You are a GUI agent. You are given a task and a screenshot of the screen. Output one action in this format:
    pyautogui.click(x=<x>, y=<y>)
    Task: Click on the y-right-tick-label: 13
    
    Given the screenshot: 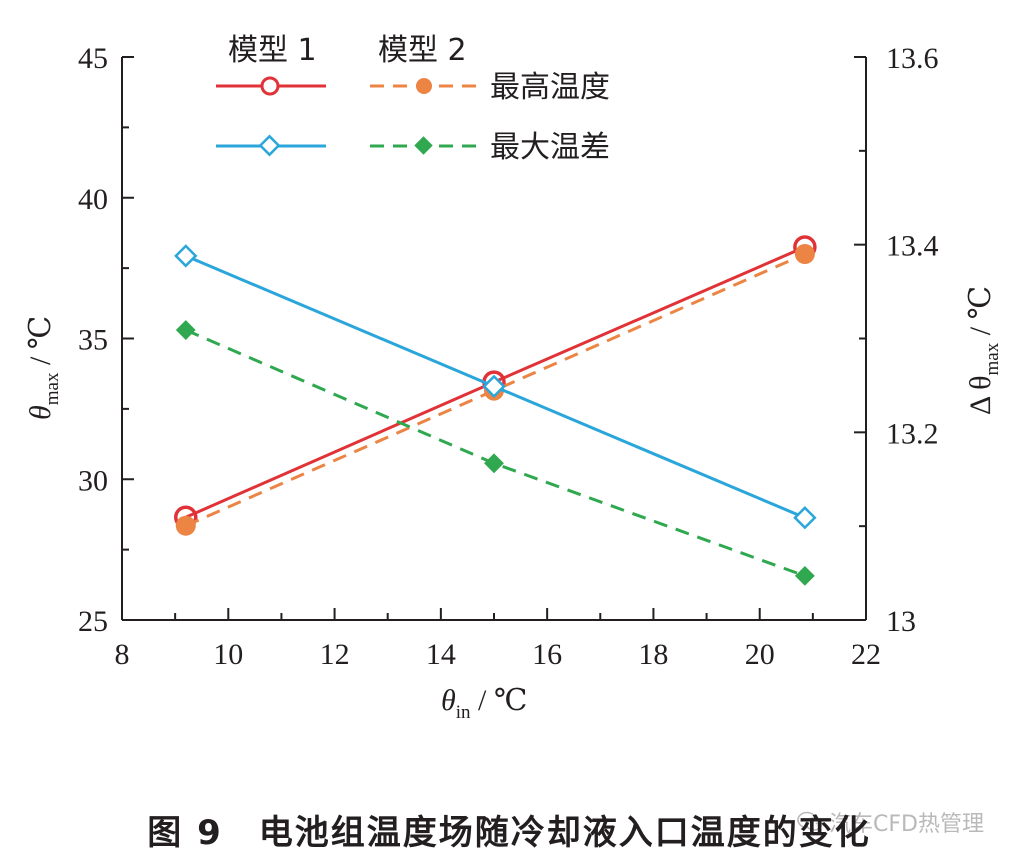 What is the action you would take?
    pyautogui.click(x=901, y=621)
    